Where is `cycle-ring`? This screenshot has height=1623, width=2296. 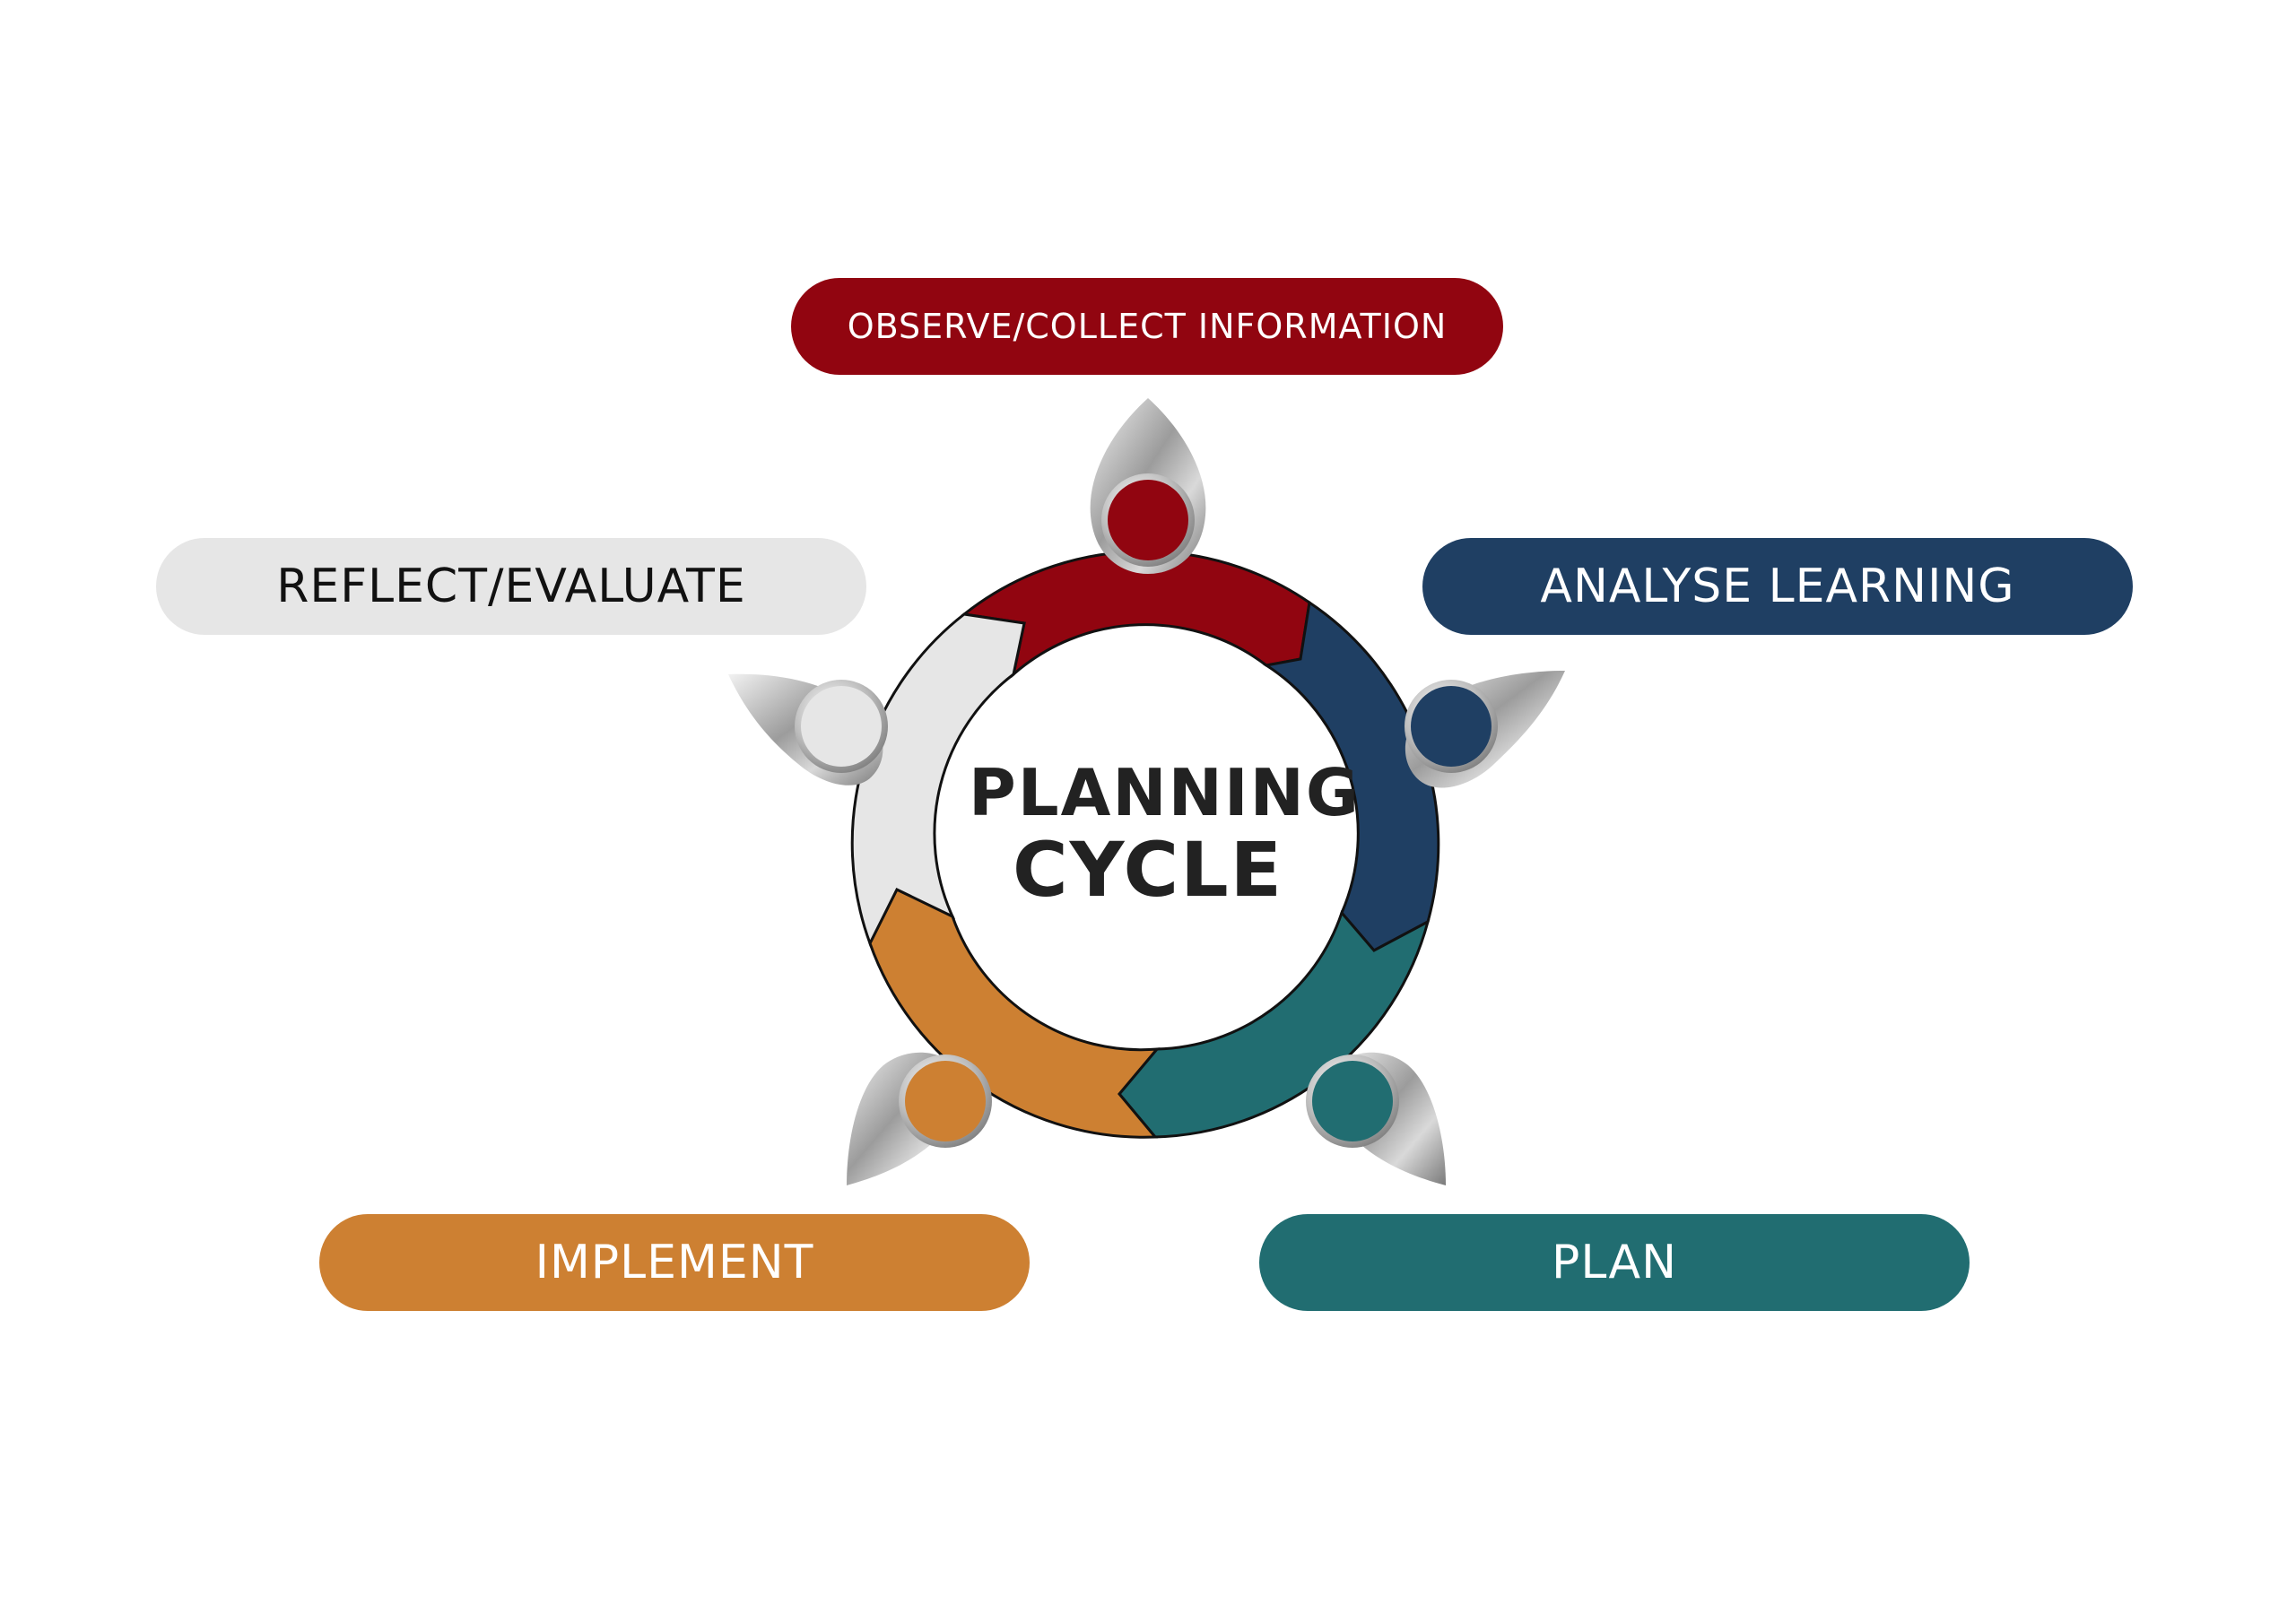
cycle-ring is located at coordinates (1145, 844).